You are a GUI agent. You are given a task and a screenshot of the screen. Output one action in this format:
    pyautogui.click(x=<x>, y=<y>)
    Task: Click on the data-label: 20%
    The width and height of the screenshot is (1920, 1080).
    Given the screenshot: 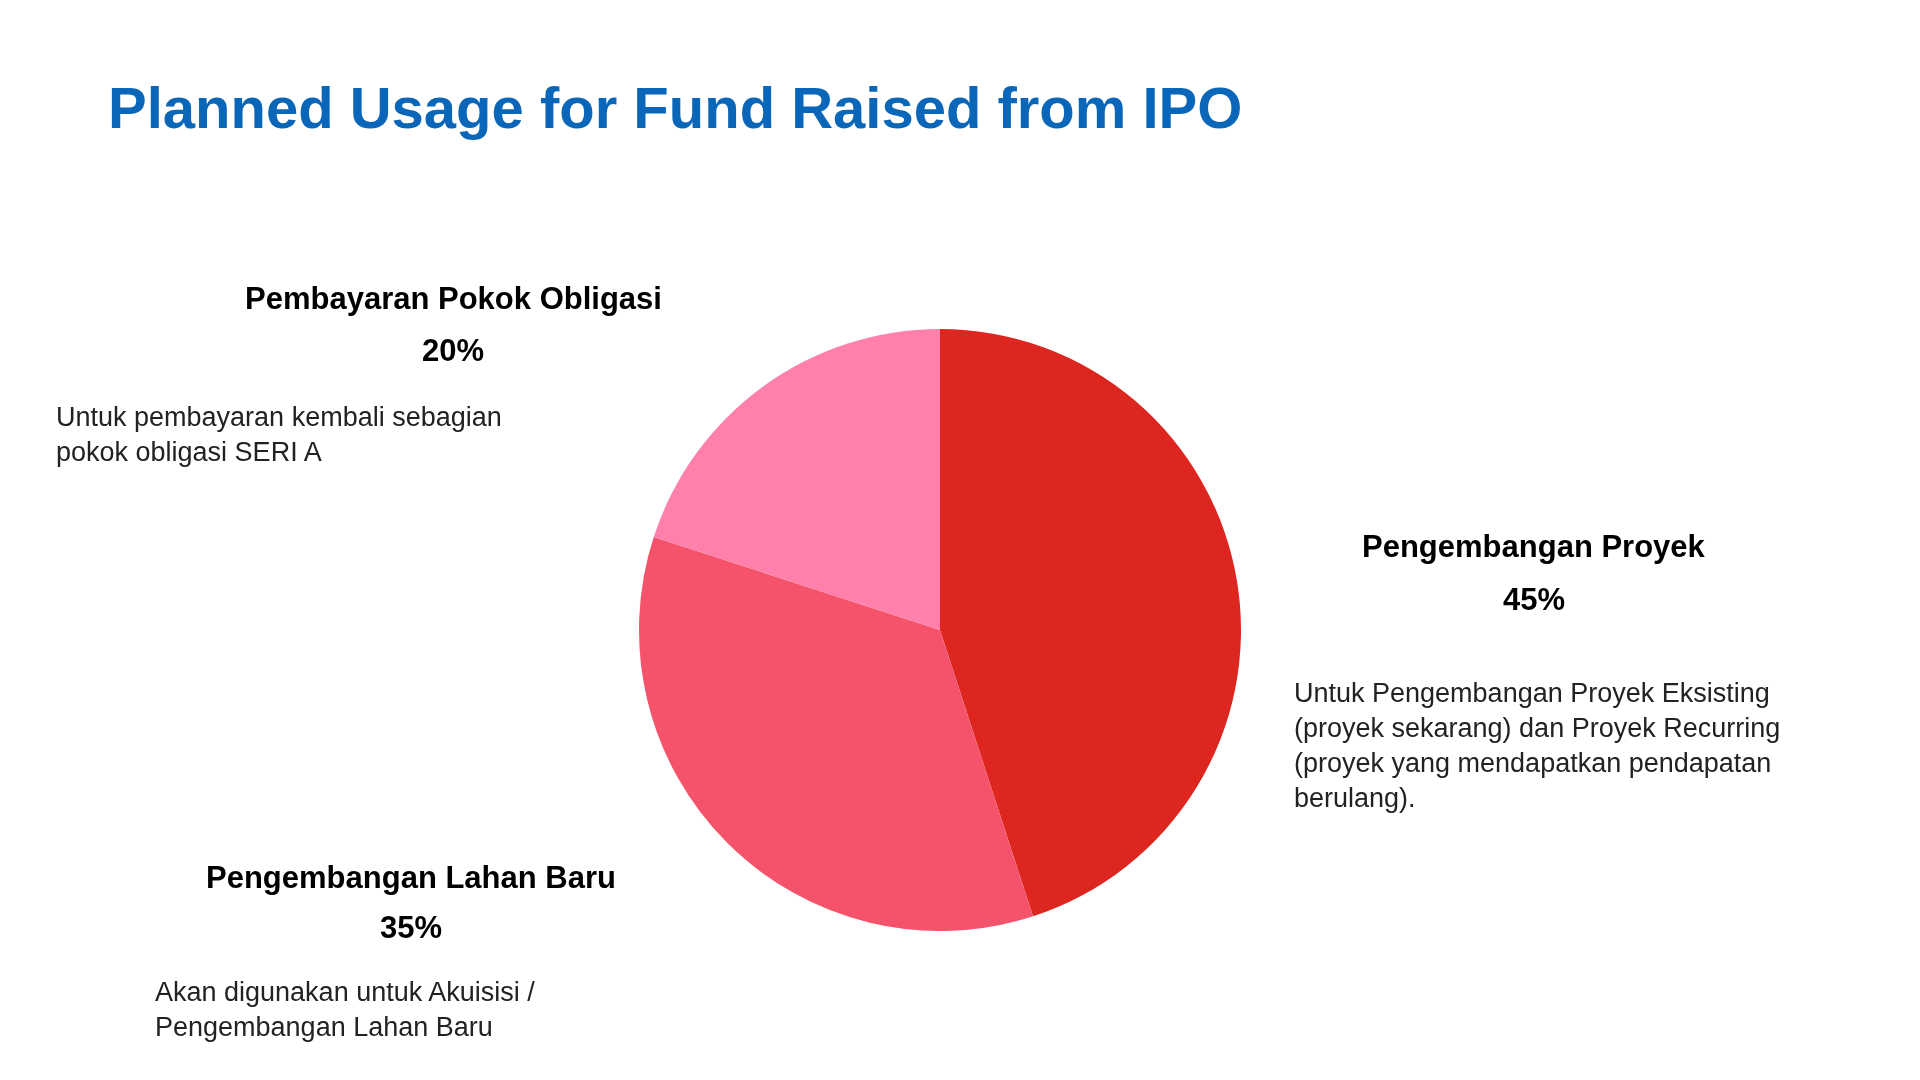 What is the action you would take?
    pyautogui.click(x=453, y=350)
    